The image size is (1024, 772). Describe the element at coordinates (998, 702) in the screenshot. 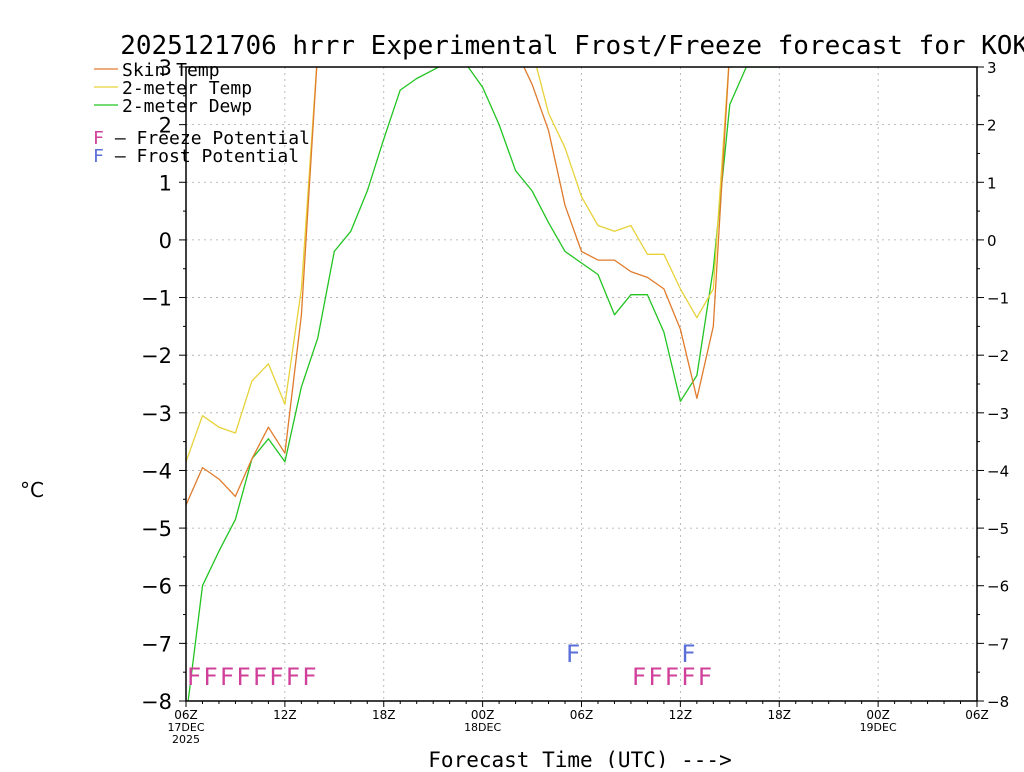

I see `y-tick-label-right: −8` at that location.